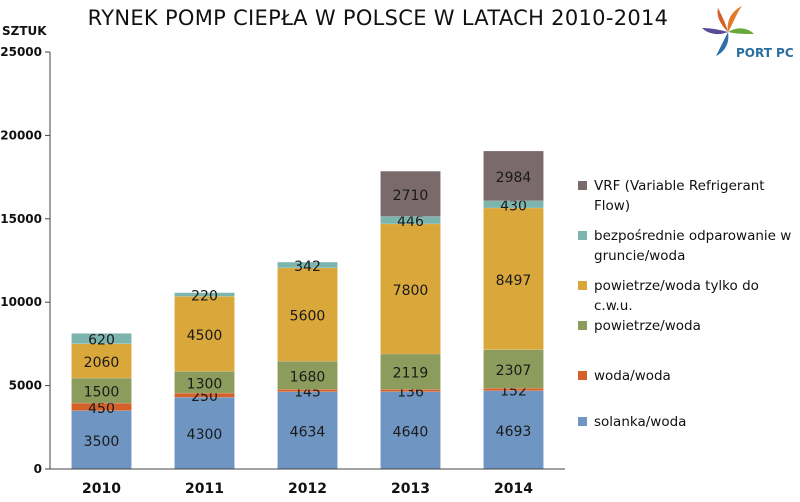  I want to click on data-label: 2060, so click(102, 363).